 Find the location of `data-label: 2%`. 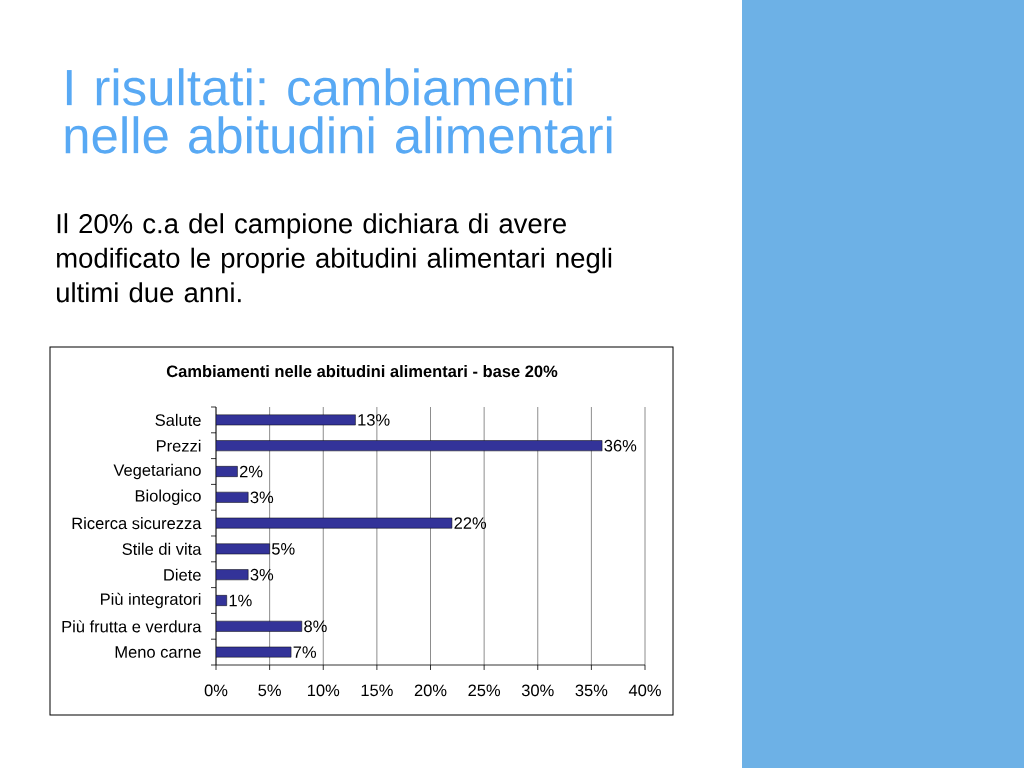

data-label: 2% is located at coordinates (251, 471).